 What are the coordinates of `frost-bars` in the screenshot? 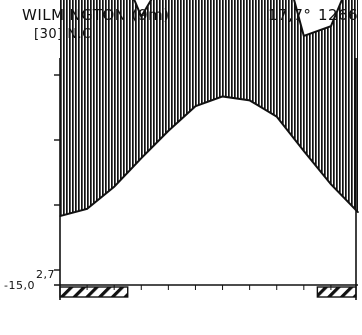 It's located at (208, 292).